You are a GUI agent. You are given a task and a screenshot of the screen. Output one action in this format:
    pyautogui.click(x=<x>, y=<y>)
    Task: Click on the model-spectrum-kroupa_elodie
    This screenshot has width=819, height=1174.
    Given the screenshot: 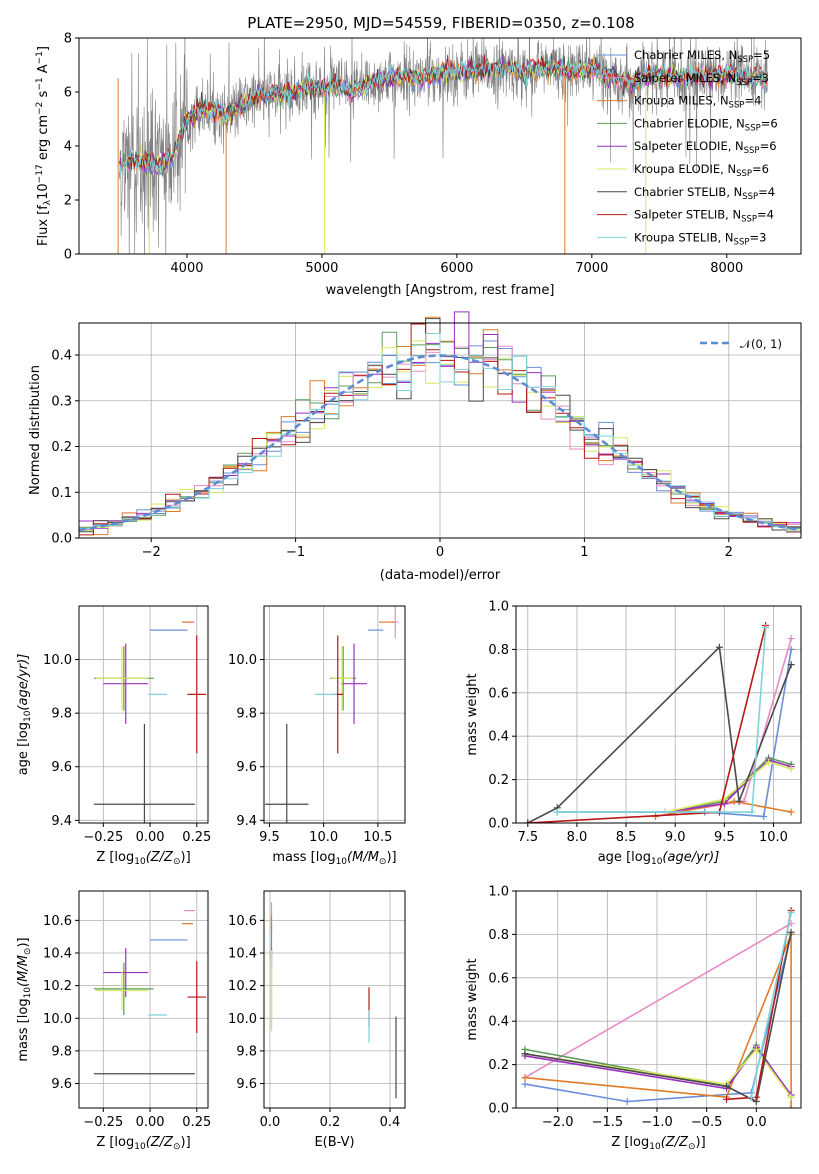 What is the action you would take?
    pyautogui.click(x=443, y=115)
    